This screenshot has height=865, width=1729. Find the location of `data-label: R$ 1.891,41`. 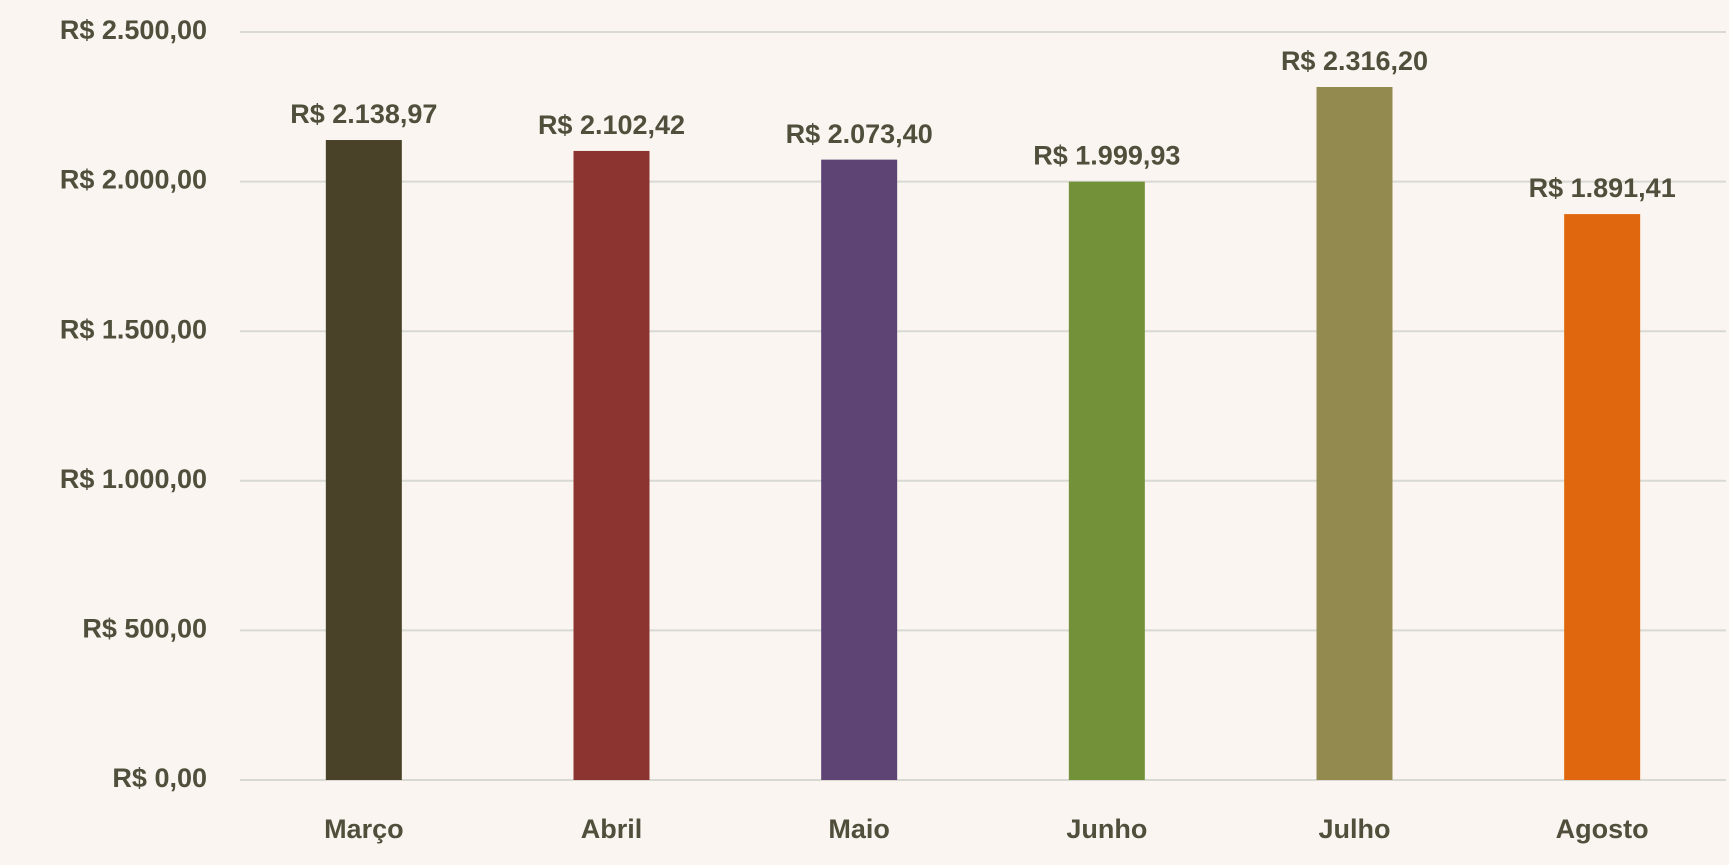

data-label: R$ 1.891,41 is located at coordinates (1602, 188).